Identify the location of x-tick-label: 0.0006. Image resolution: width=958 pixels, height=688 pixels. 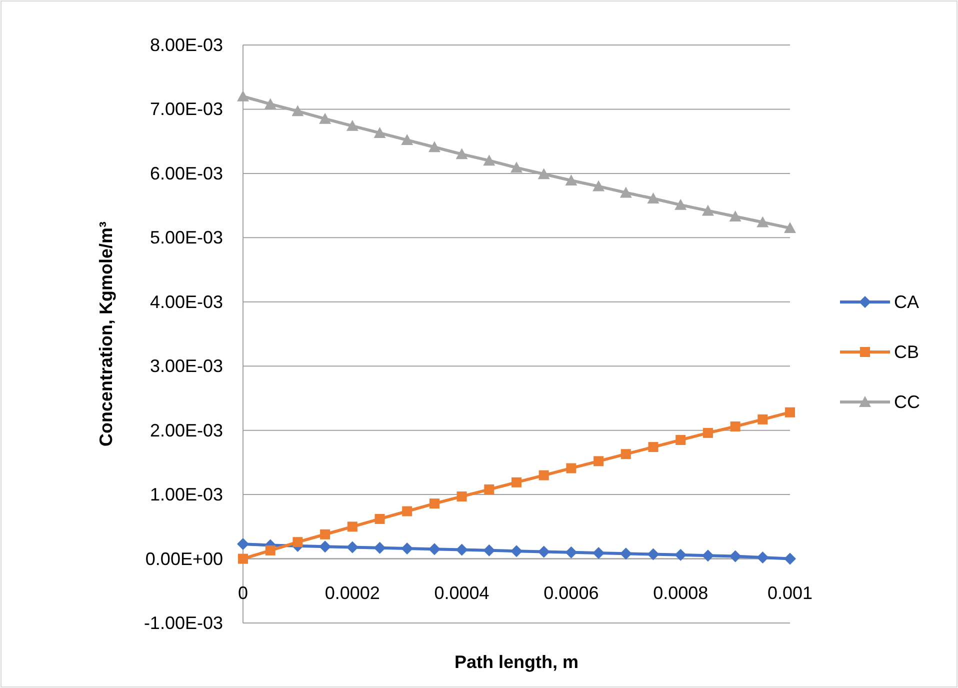
(571, 592).